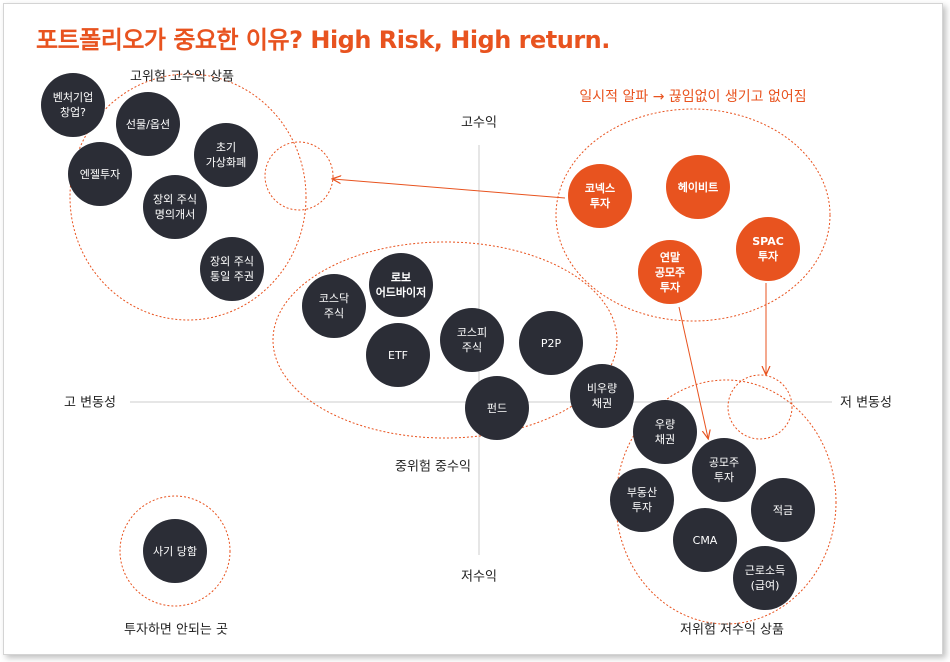 The height and width of the screenshot is (662, 950). I want to click on node-heybit: 헤이비트, so click(698, 187).